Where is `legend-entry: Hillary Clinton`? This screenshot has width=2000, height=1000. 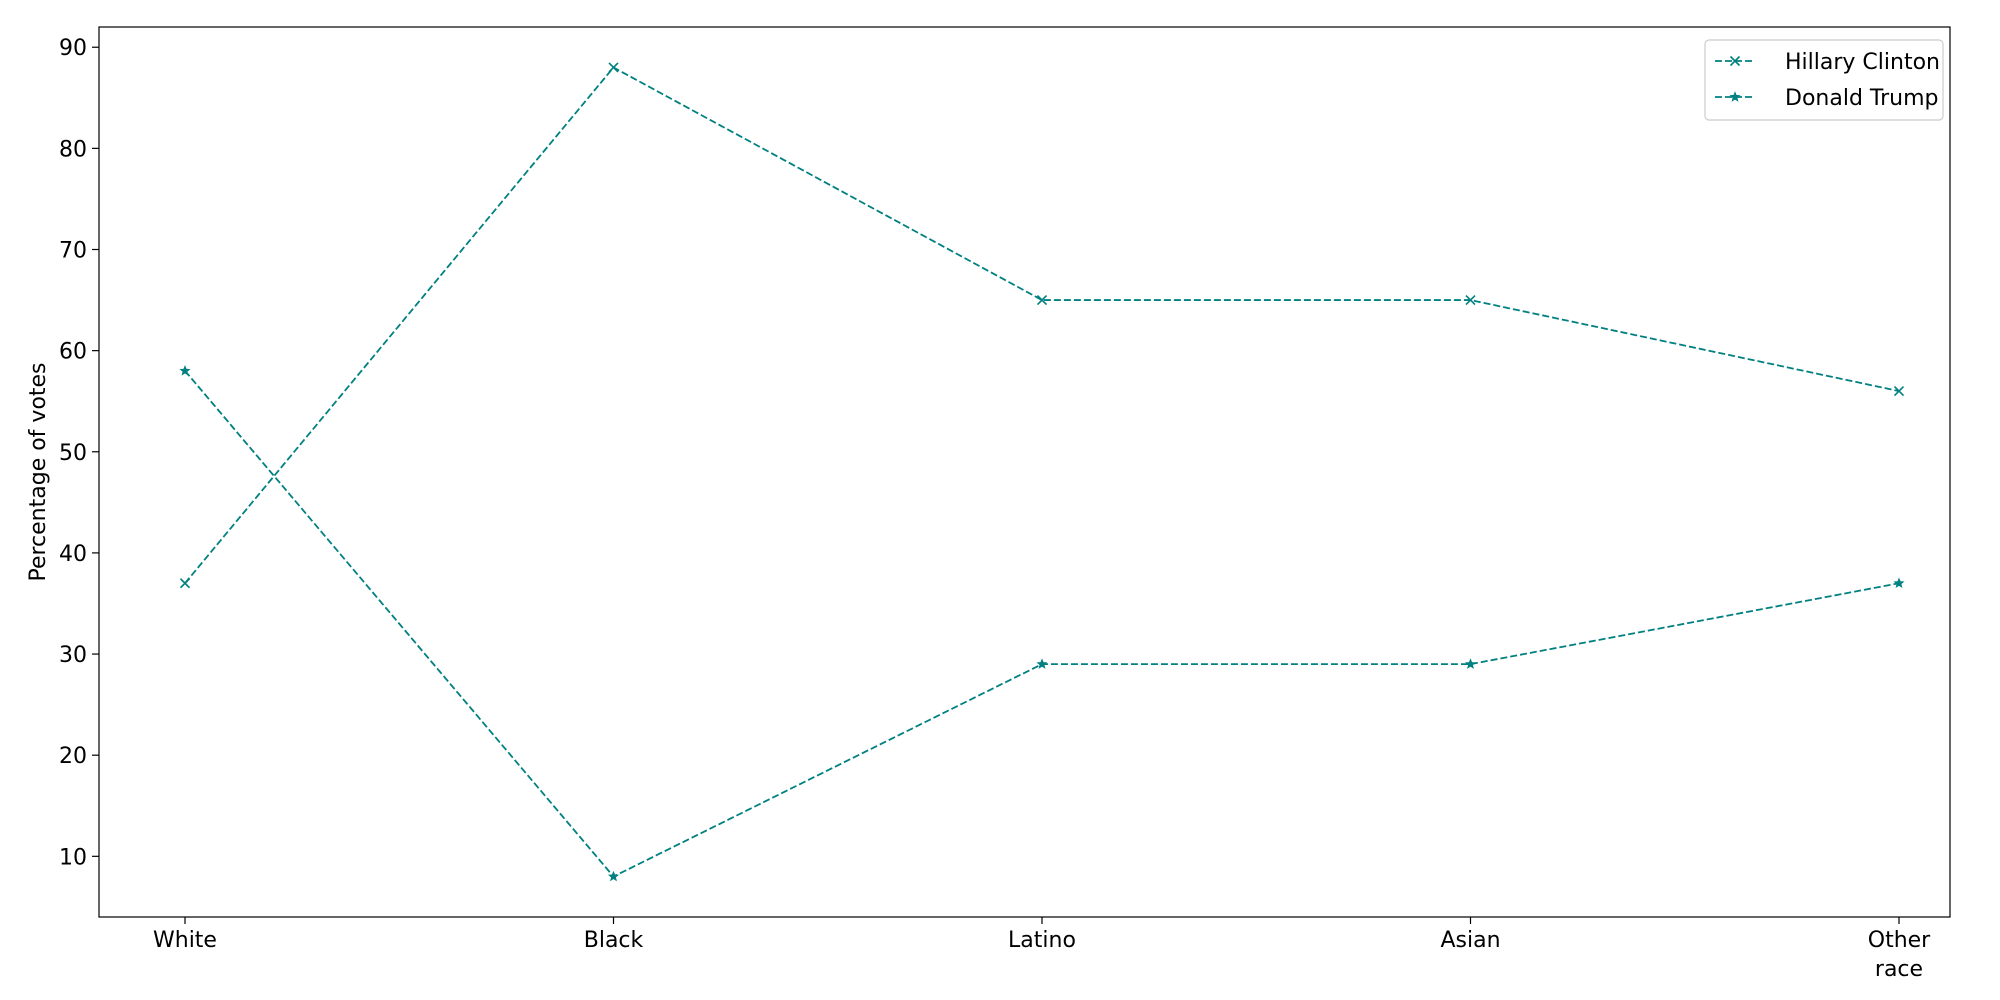
legend-entry: Hillary Clinton is located at coordinates (1827, 62).